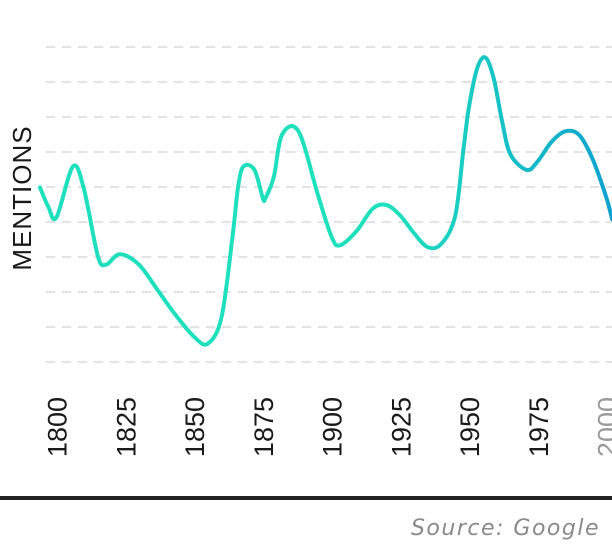  What do you see at coordinates (22, 197) in the screenshot?
I see `y-axis-label: MENTIONS` at bounding box center [22, 197].